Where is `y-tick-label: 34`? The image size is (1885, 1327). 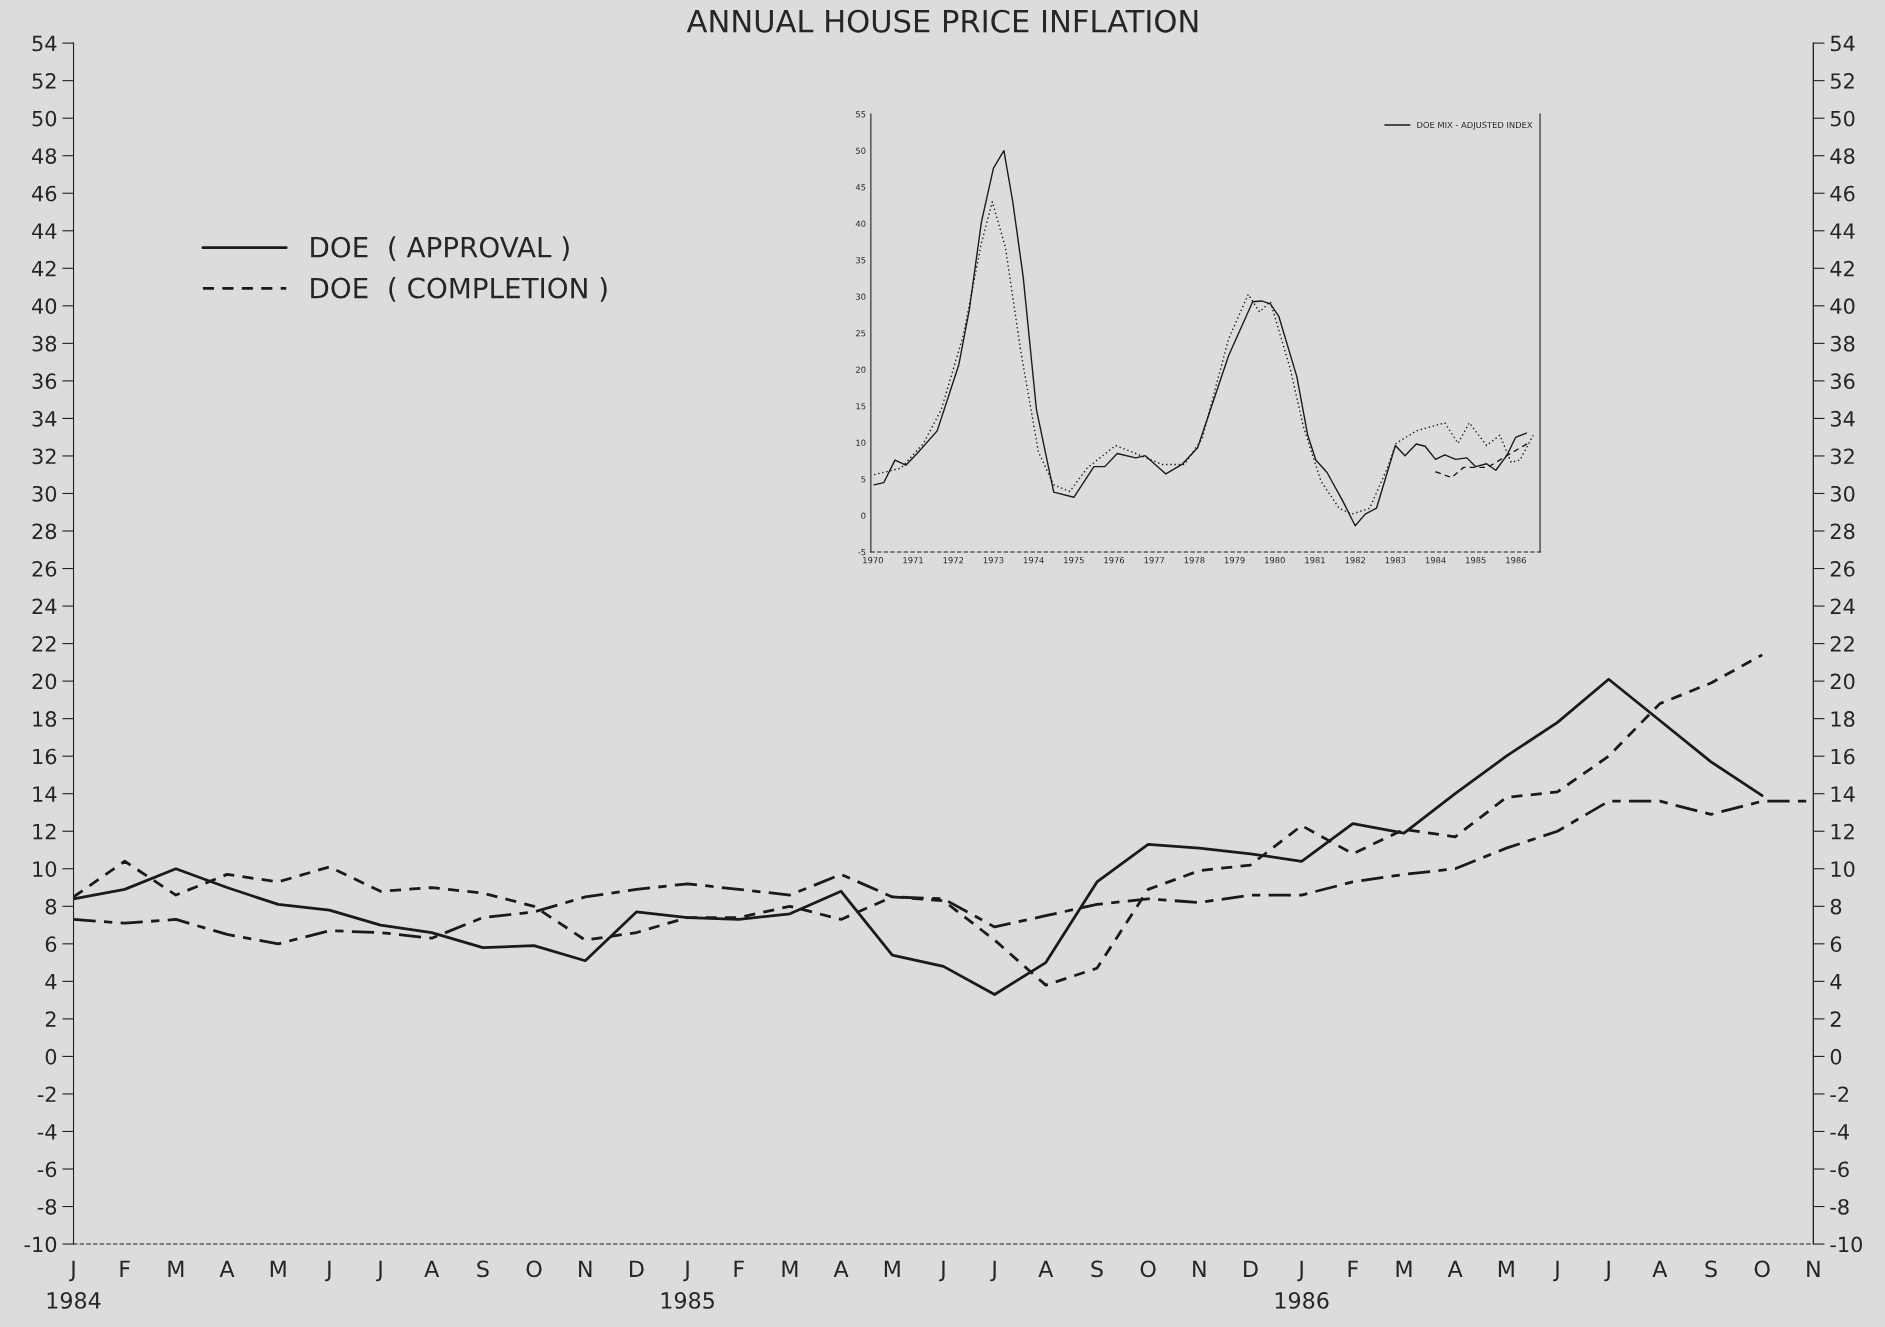
y-tick-label: 34 is located at coordinates (44, 418).